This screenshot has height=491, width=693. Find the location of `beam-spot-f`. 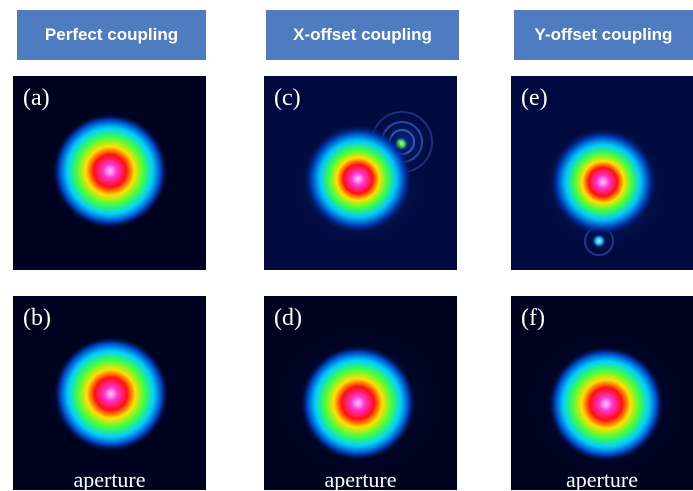

beam-spot-f is located at coordinates (606, 404).